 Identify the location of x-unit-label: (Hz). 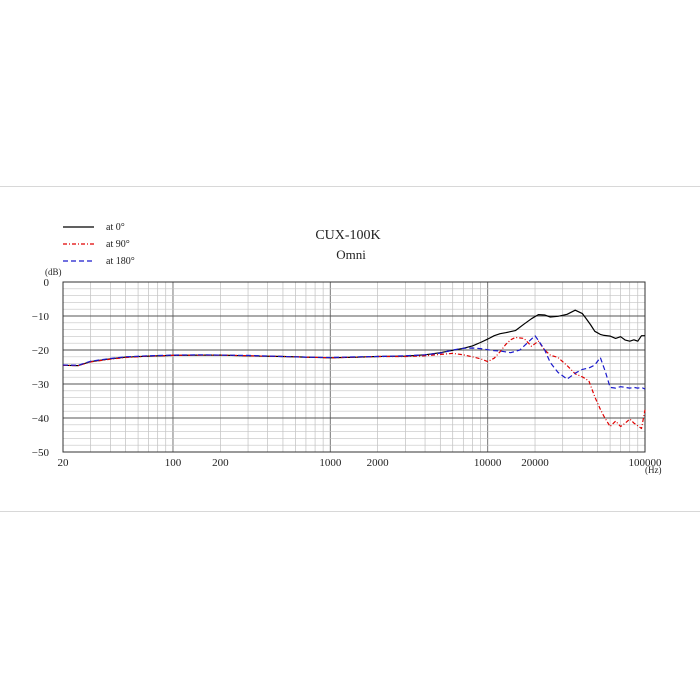
(653, 470).